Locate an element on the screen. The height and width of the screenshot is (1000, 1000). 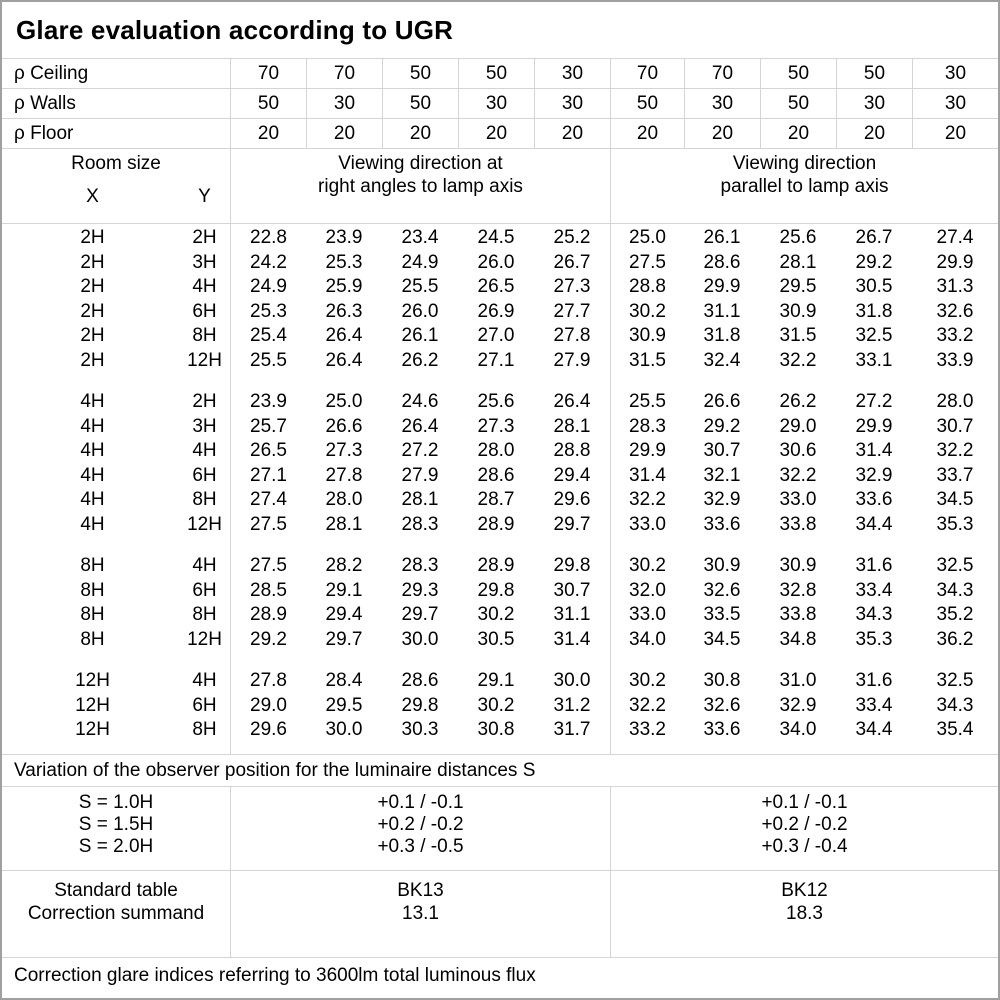
ugr-value: 26.2 is located at coordinates (420, 360).